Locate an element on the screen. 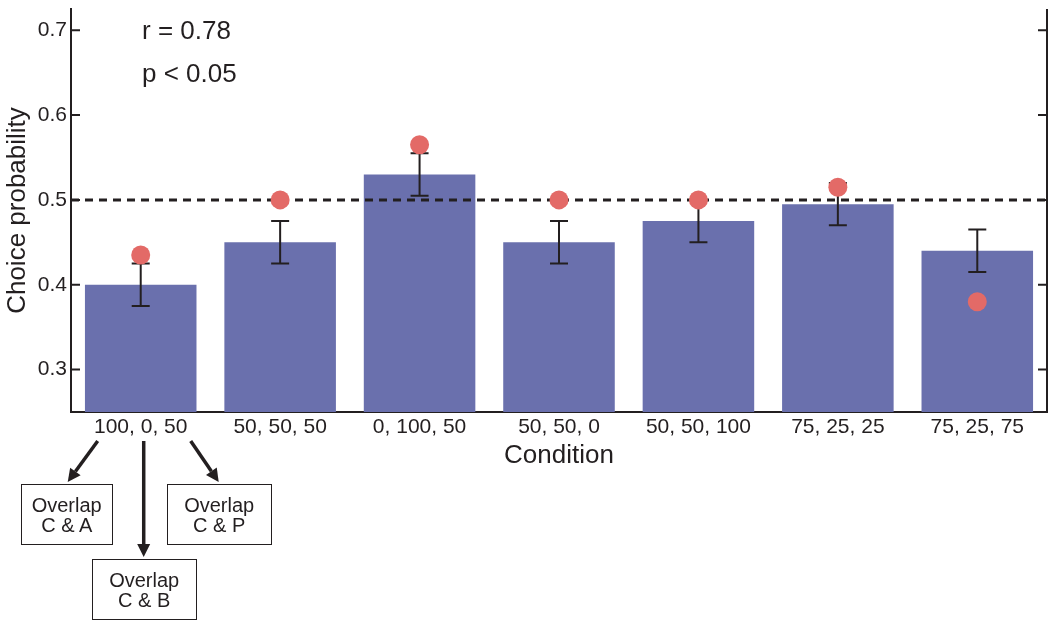  text-box: Overlap C & P is located at coordinates (219, 514).